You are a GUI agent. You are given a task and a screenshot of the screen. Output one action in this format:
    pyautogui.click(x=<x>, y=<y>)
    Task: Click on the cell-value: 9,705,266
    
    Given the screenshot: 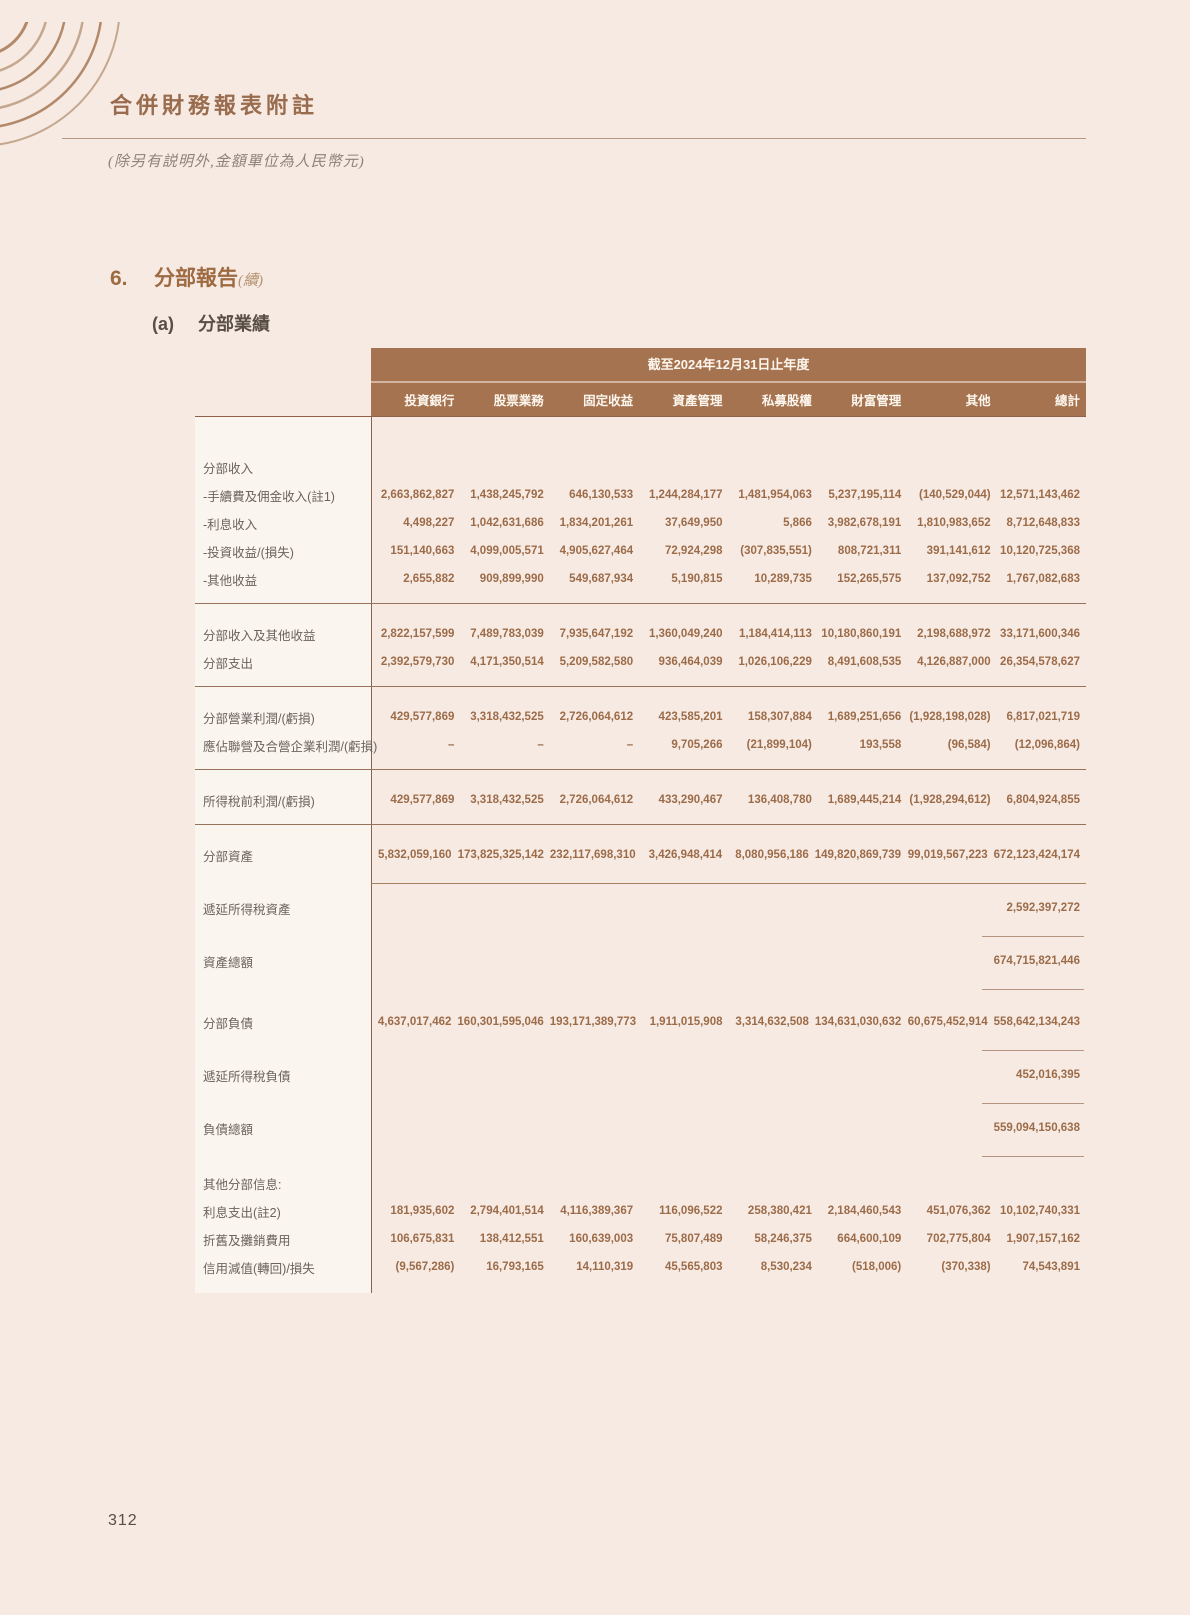 What is the action you would take?
    pyautogui.click(x=697, y=745)
    